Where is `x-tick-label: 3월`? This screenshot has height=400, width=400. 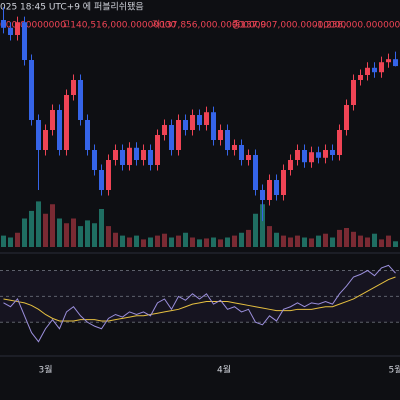
x-tick-label: 3월 is located at coordinates (45, 370).